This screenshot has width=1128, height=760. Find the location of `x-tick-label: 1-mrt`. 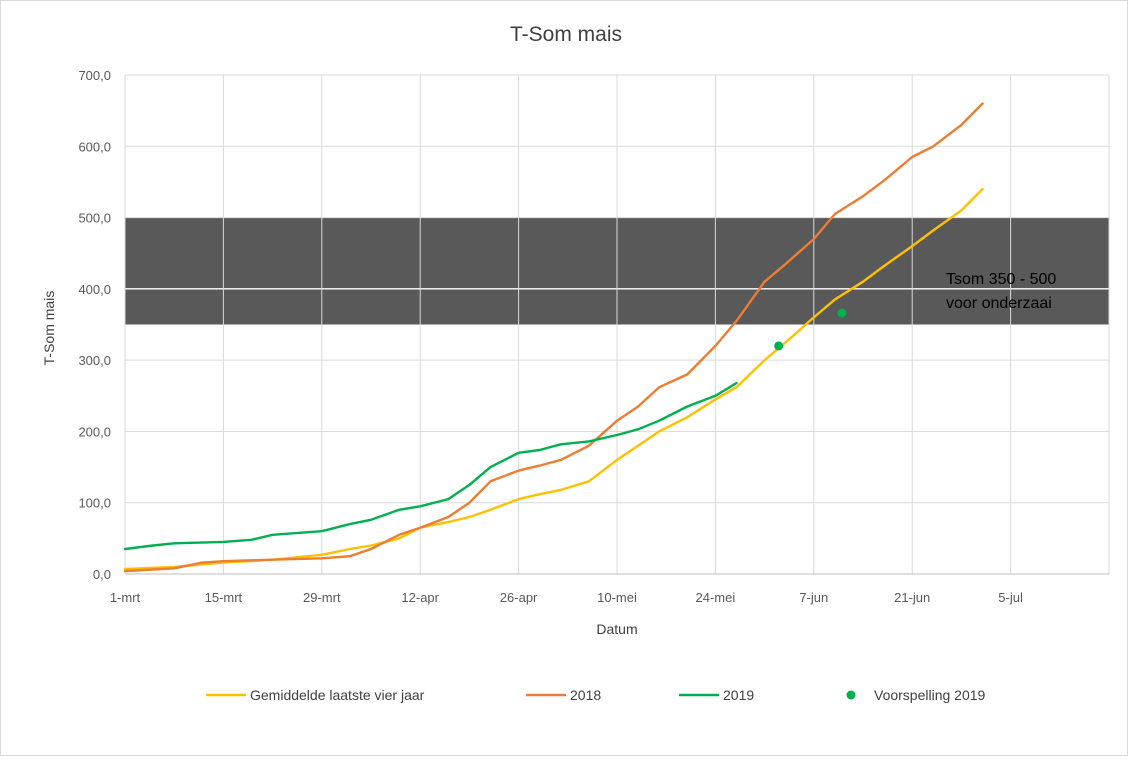

x-tick-label: 1-mrt is located at coordinates (125, 597).